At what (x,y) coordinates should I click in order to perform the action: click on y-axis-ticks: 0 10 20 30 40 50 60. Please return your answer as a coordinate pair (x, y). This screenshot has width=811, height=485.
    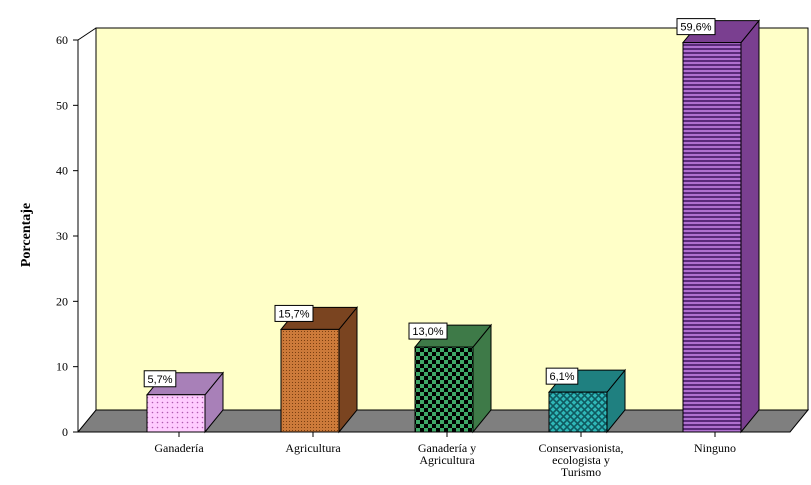
    Looking at the image, I should click on (67, 236).